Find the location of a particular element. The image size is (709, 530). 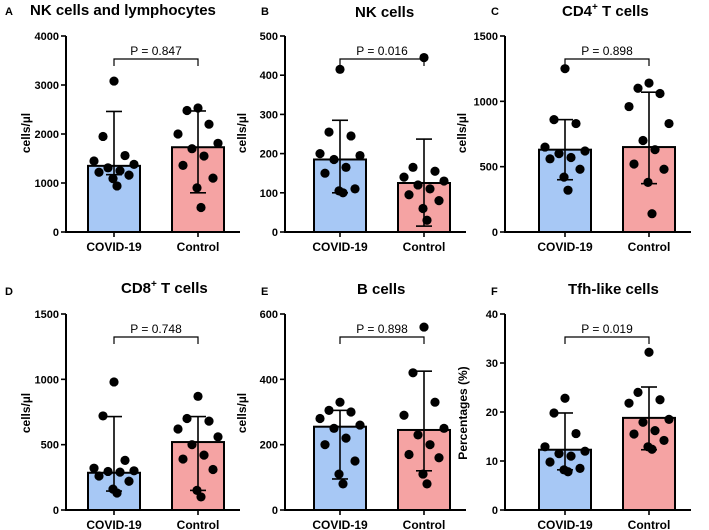

panel-title-main: Tfh-like cells is located at coordinates (613, 289).